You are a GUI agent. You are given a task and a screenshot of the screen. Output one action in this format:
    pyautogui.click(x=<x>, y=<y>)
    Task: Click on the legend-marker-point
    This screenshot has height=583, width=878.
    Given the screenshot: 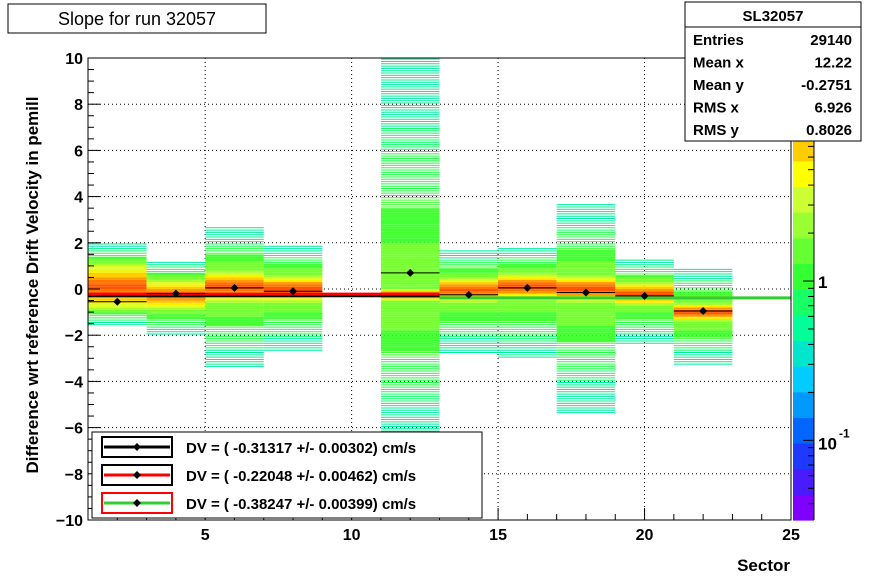 What is the action you would take?
    pyautogui.click(x=137, y=475)
    